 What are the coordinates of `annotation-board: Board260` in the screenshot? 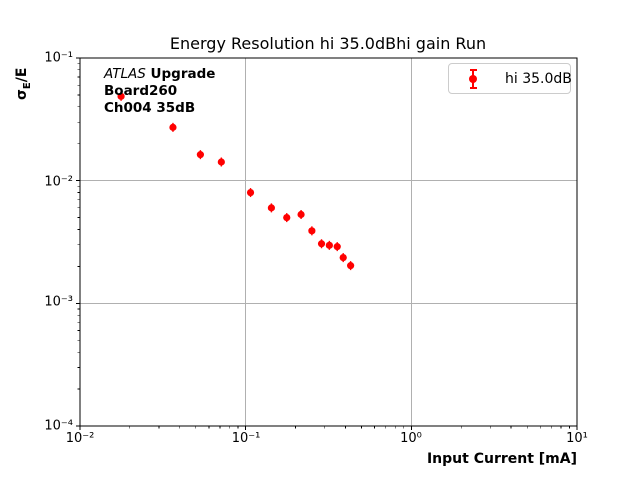 It's located at (141, 91).